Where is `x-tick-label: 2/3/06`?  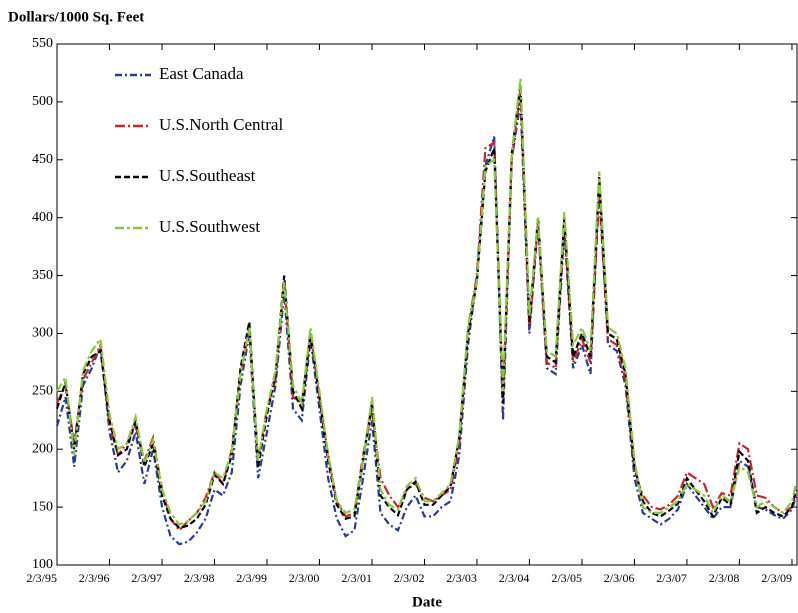
x-tick-label: 2/3/06 is located at coordinates (619, 578).